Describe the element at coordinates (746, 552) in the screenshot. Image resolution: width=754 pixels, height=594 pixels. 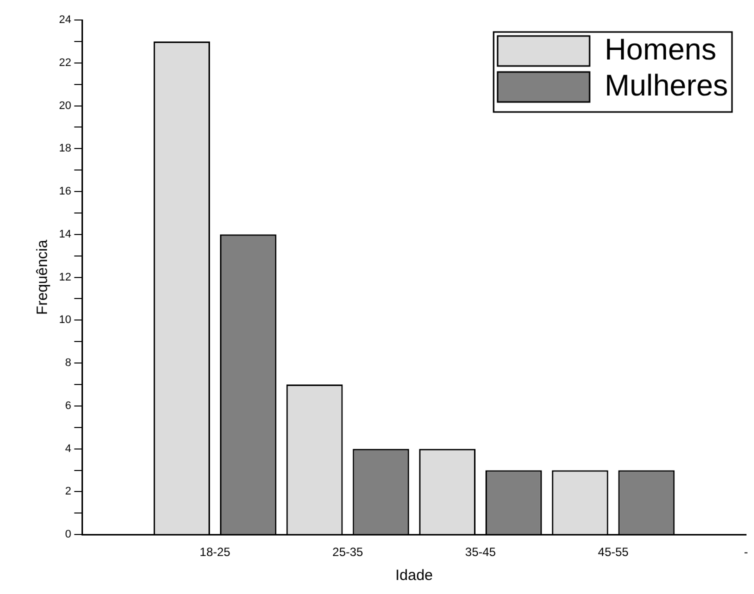
I see `x-tick-label: -` at that location.